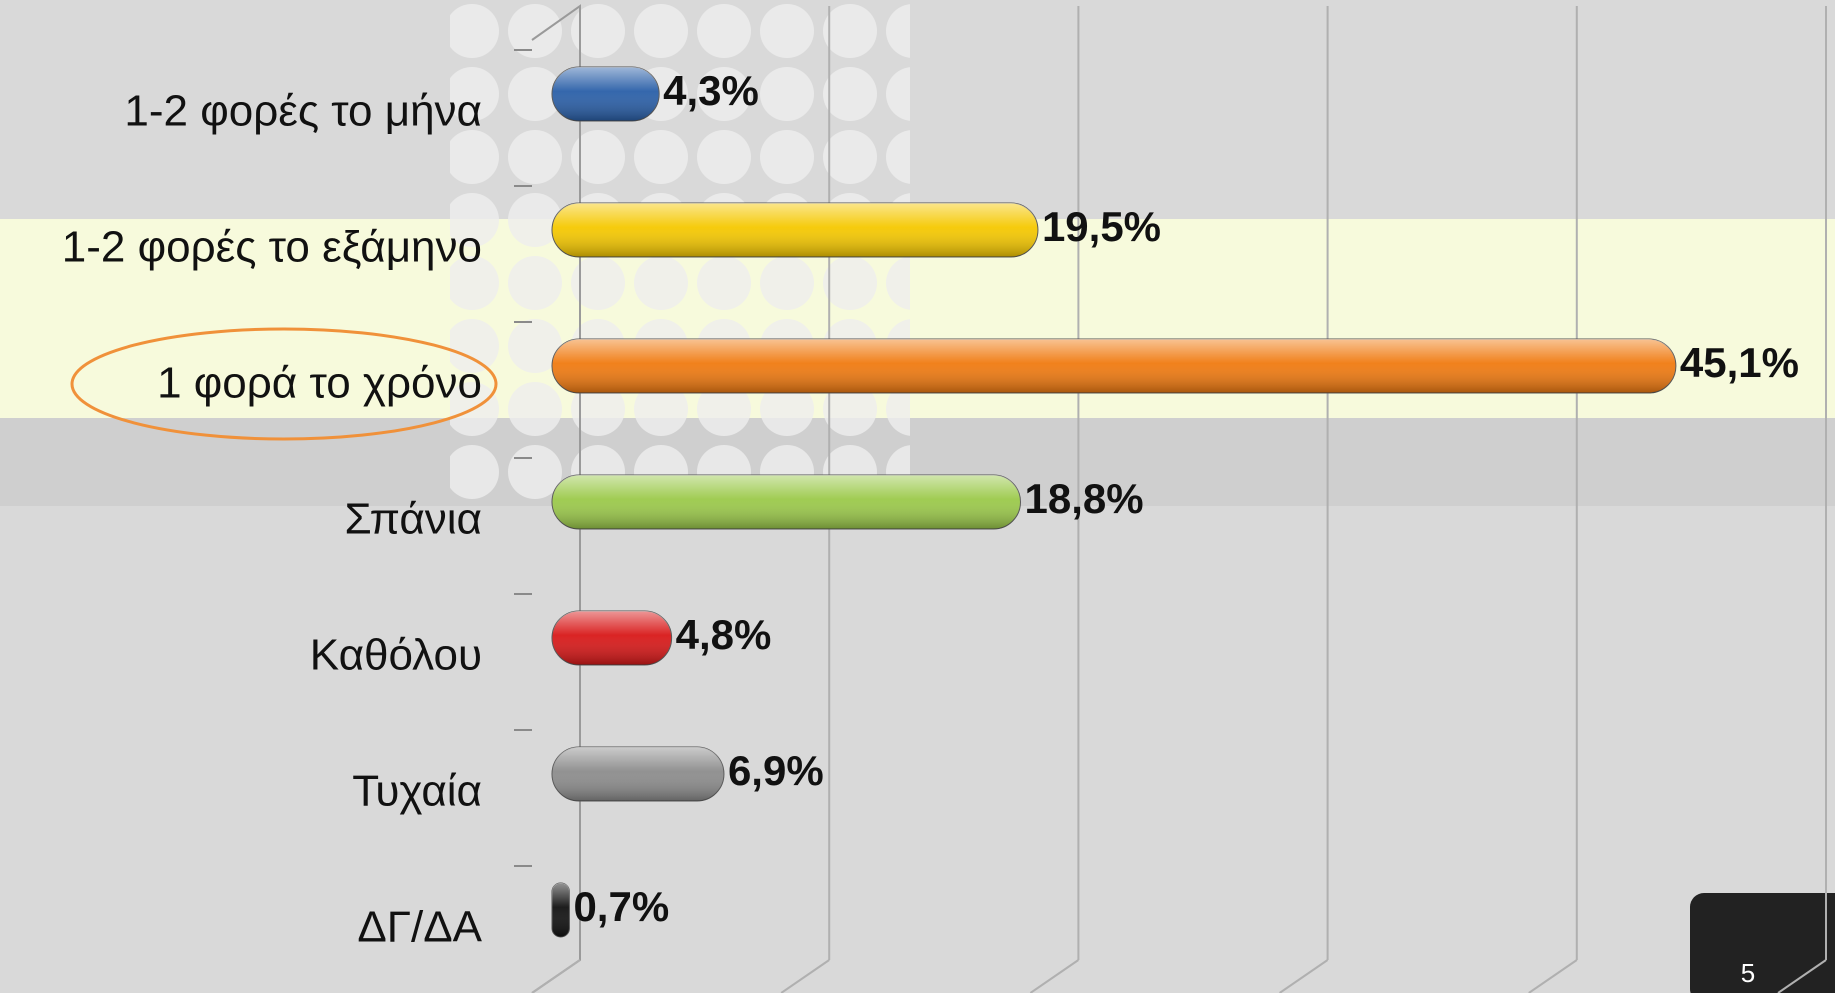  Describe the element at coordinates (1748, 973) in the screenshot. I see `page-number: 5` at that location.